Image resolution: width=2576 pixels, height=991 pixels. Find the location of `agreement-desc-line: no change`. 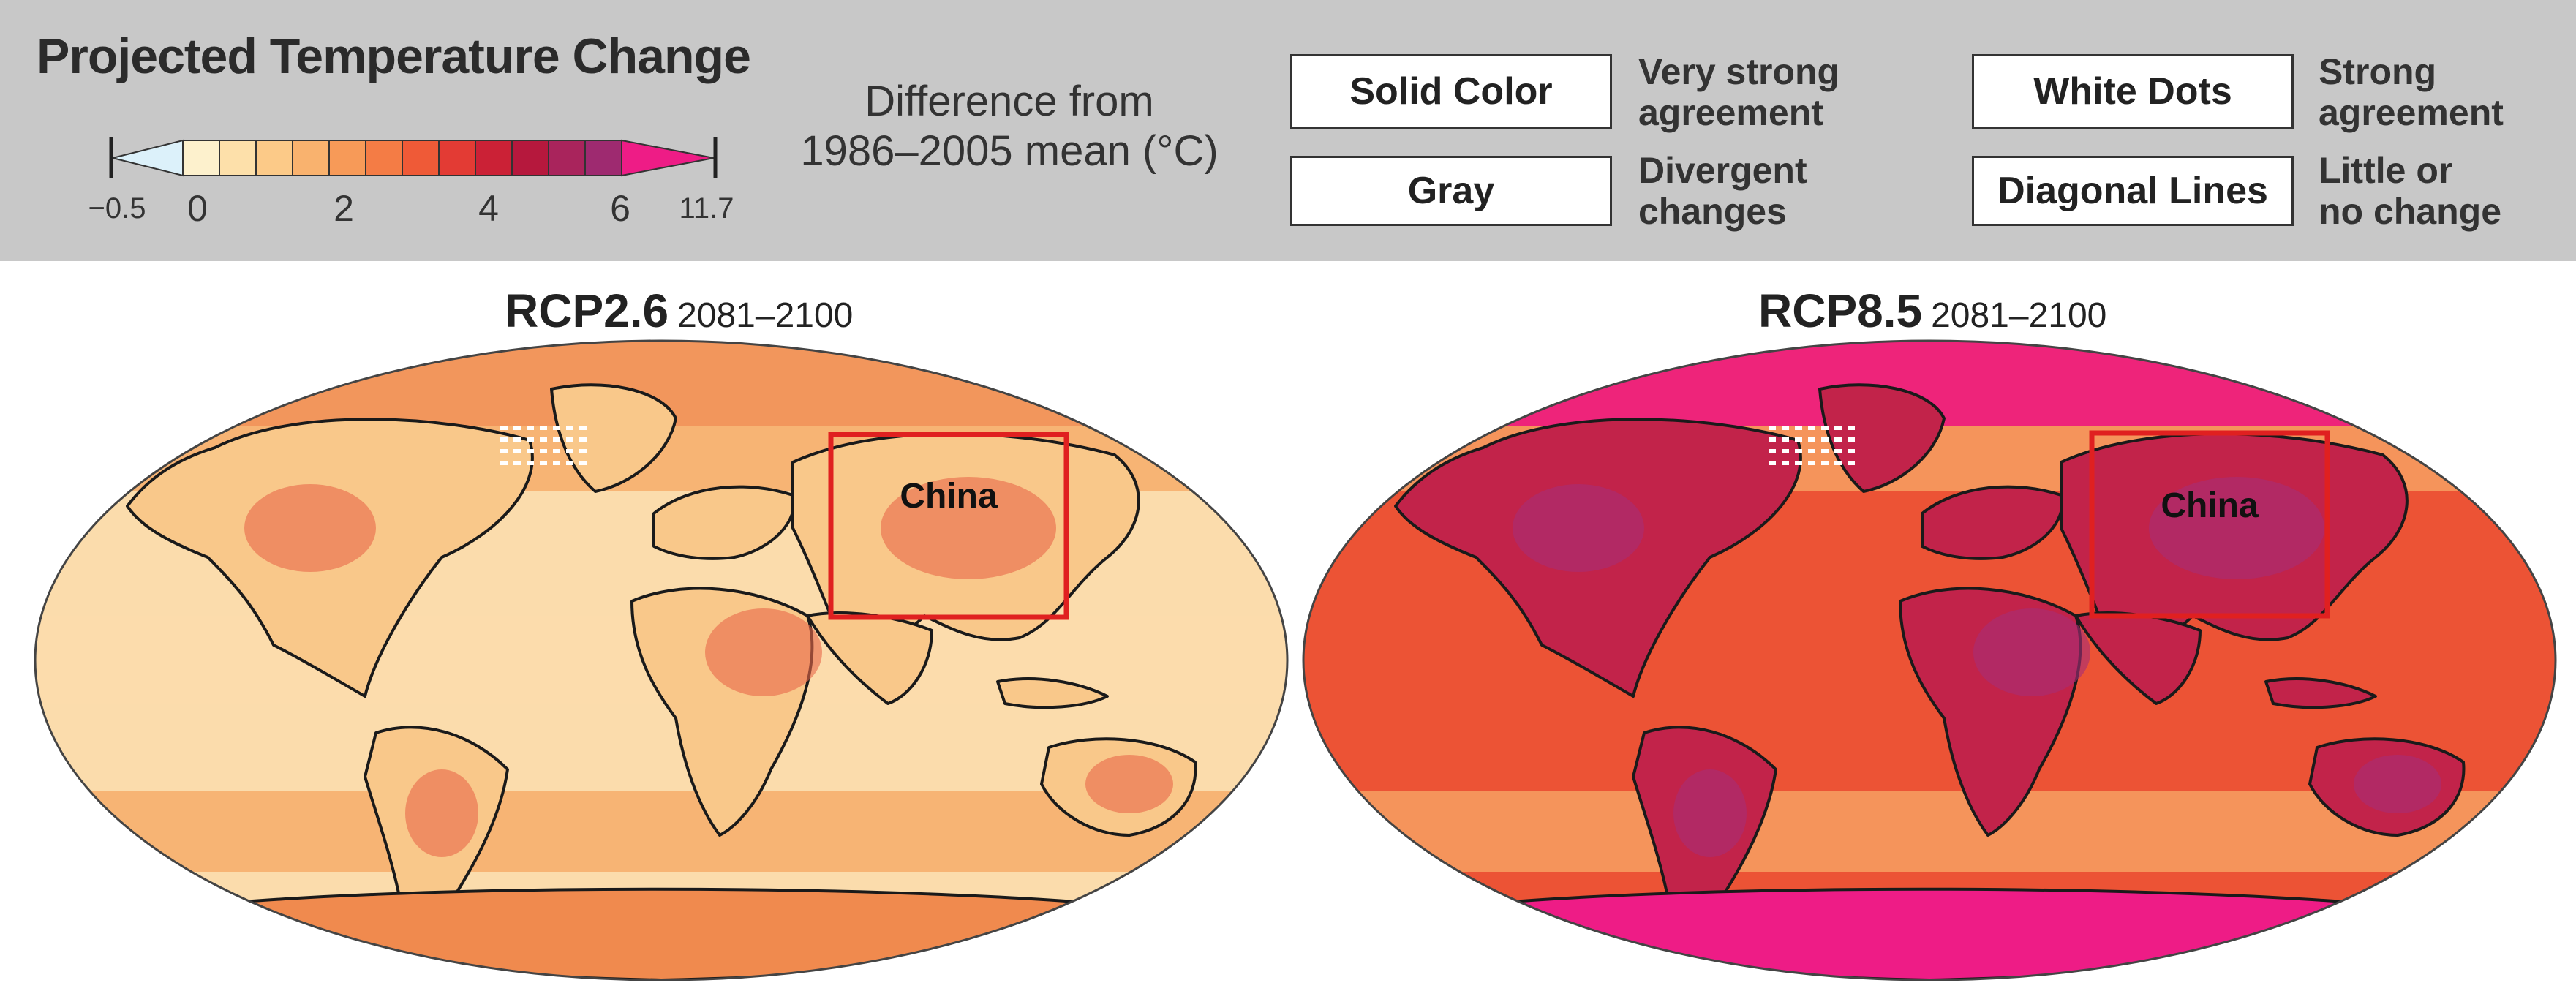

agreement-desc-line: no change is located at coordinates (2410, 212).